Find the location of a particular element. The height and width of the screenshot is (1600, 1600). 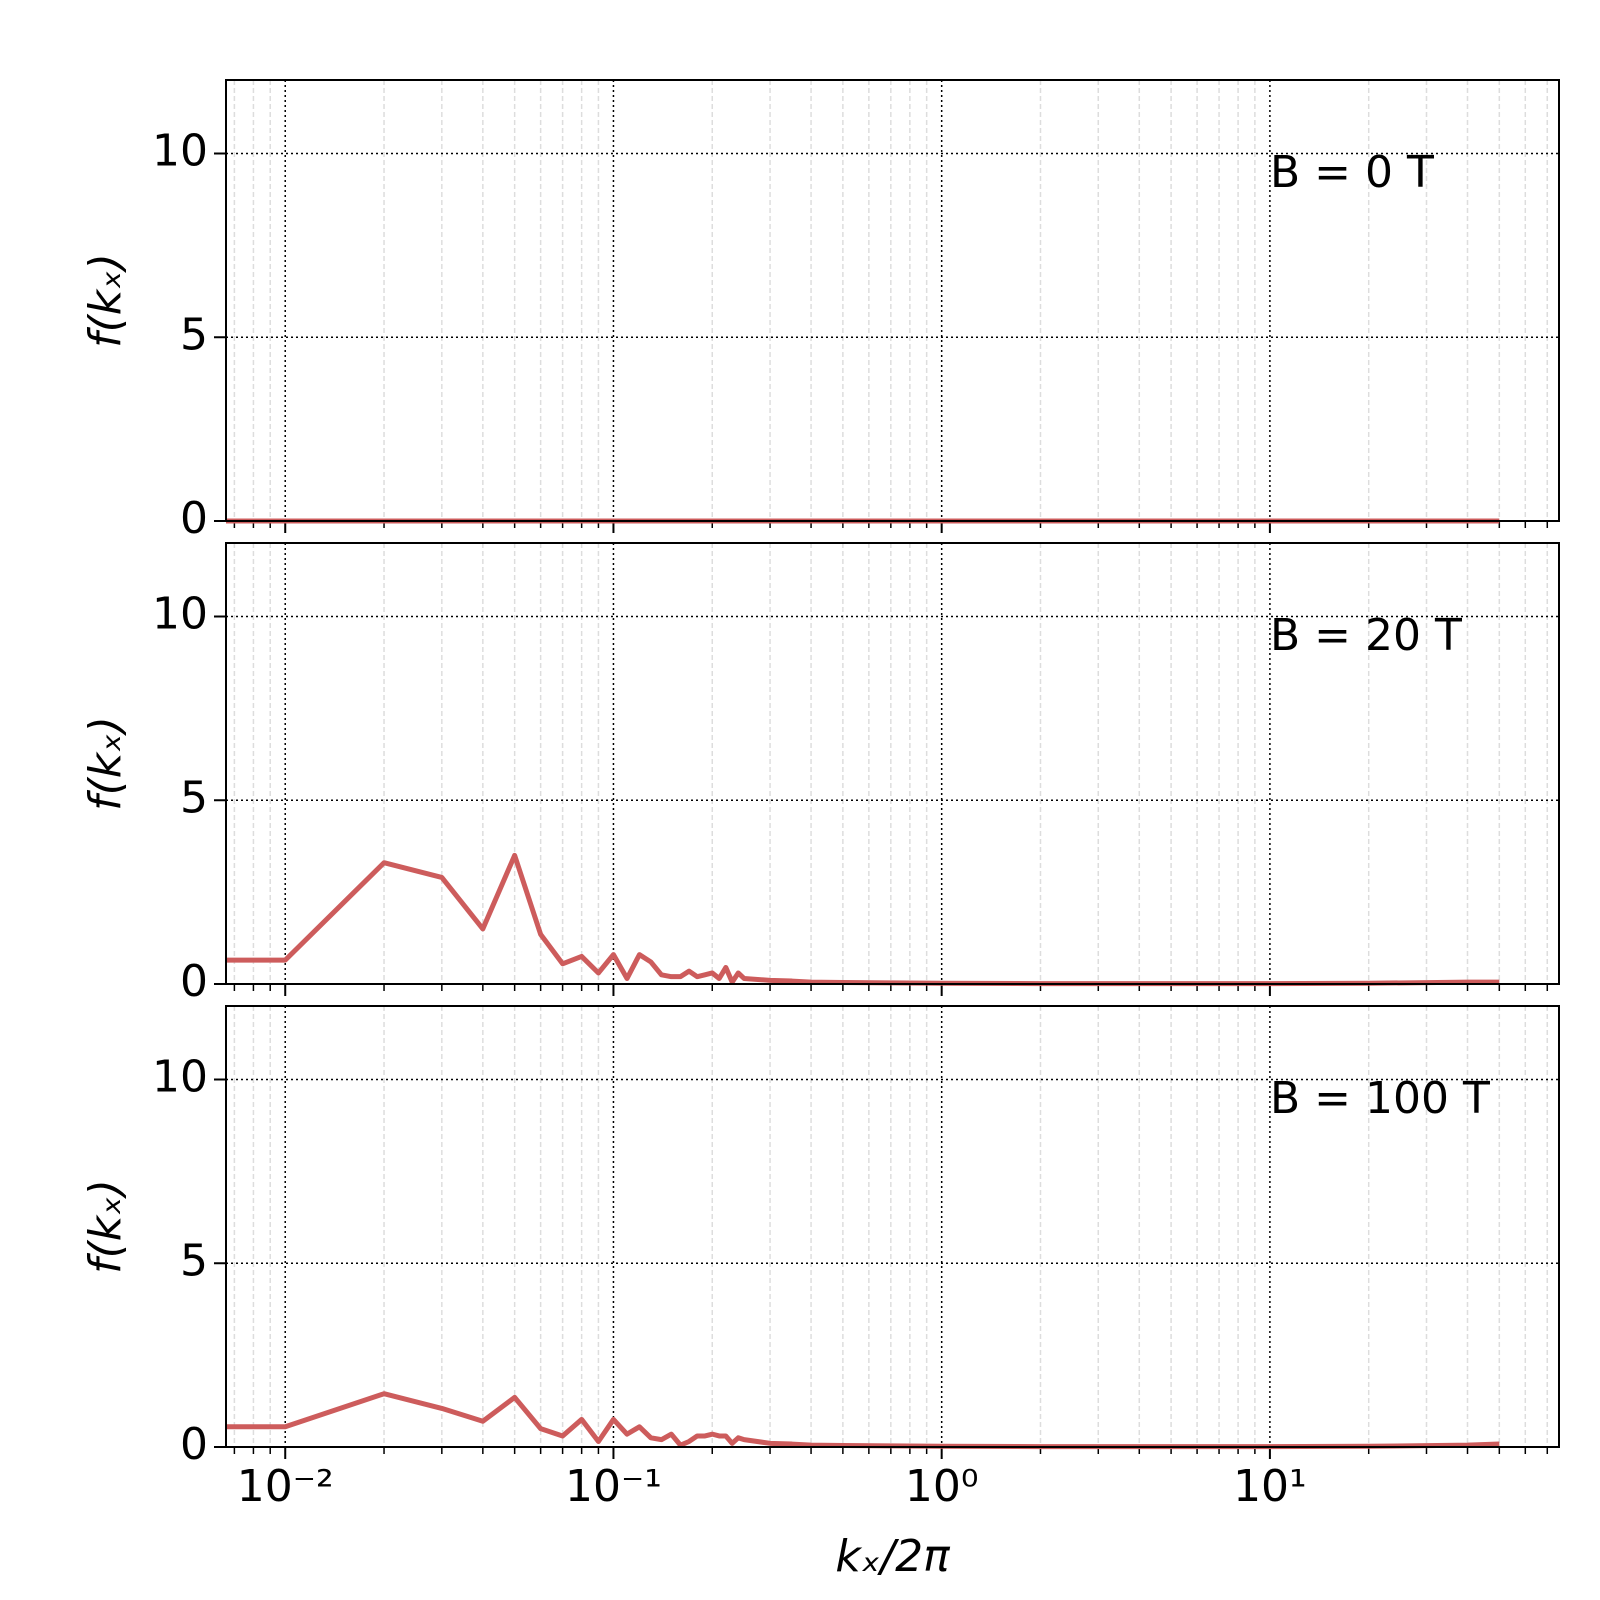

x-tick-label: 10⁻¹ is located at coordinates (613, 1486).